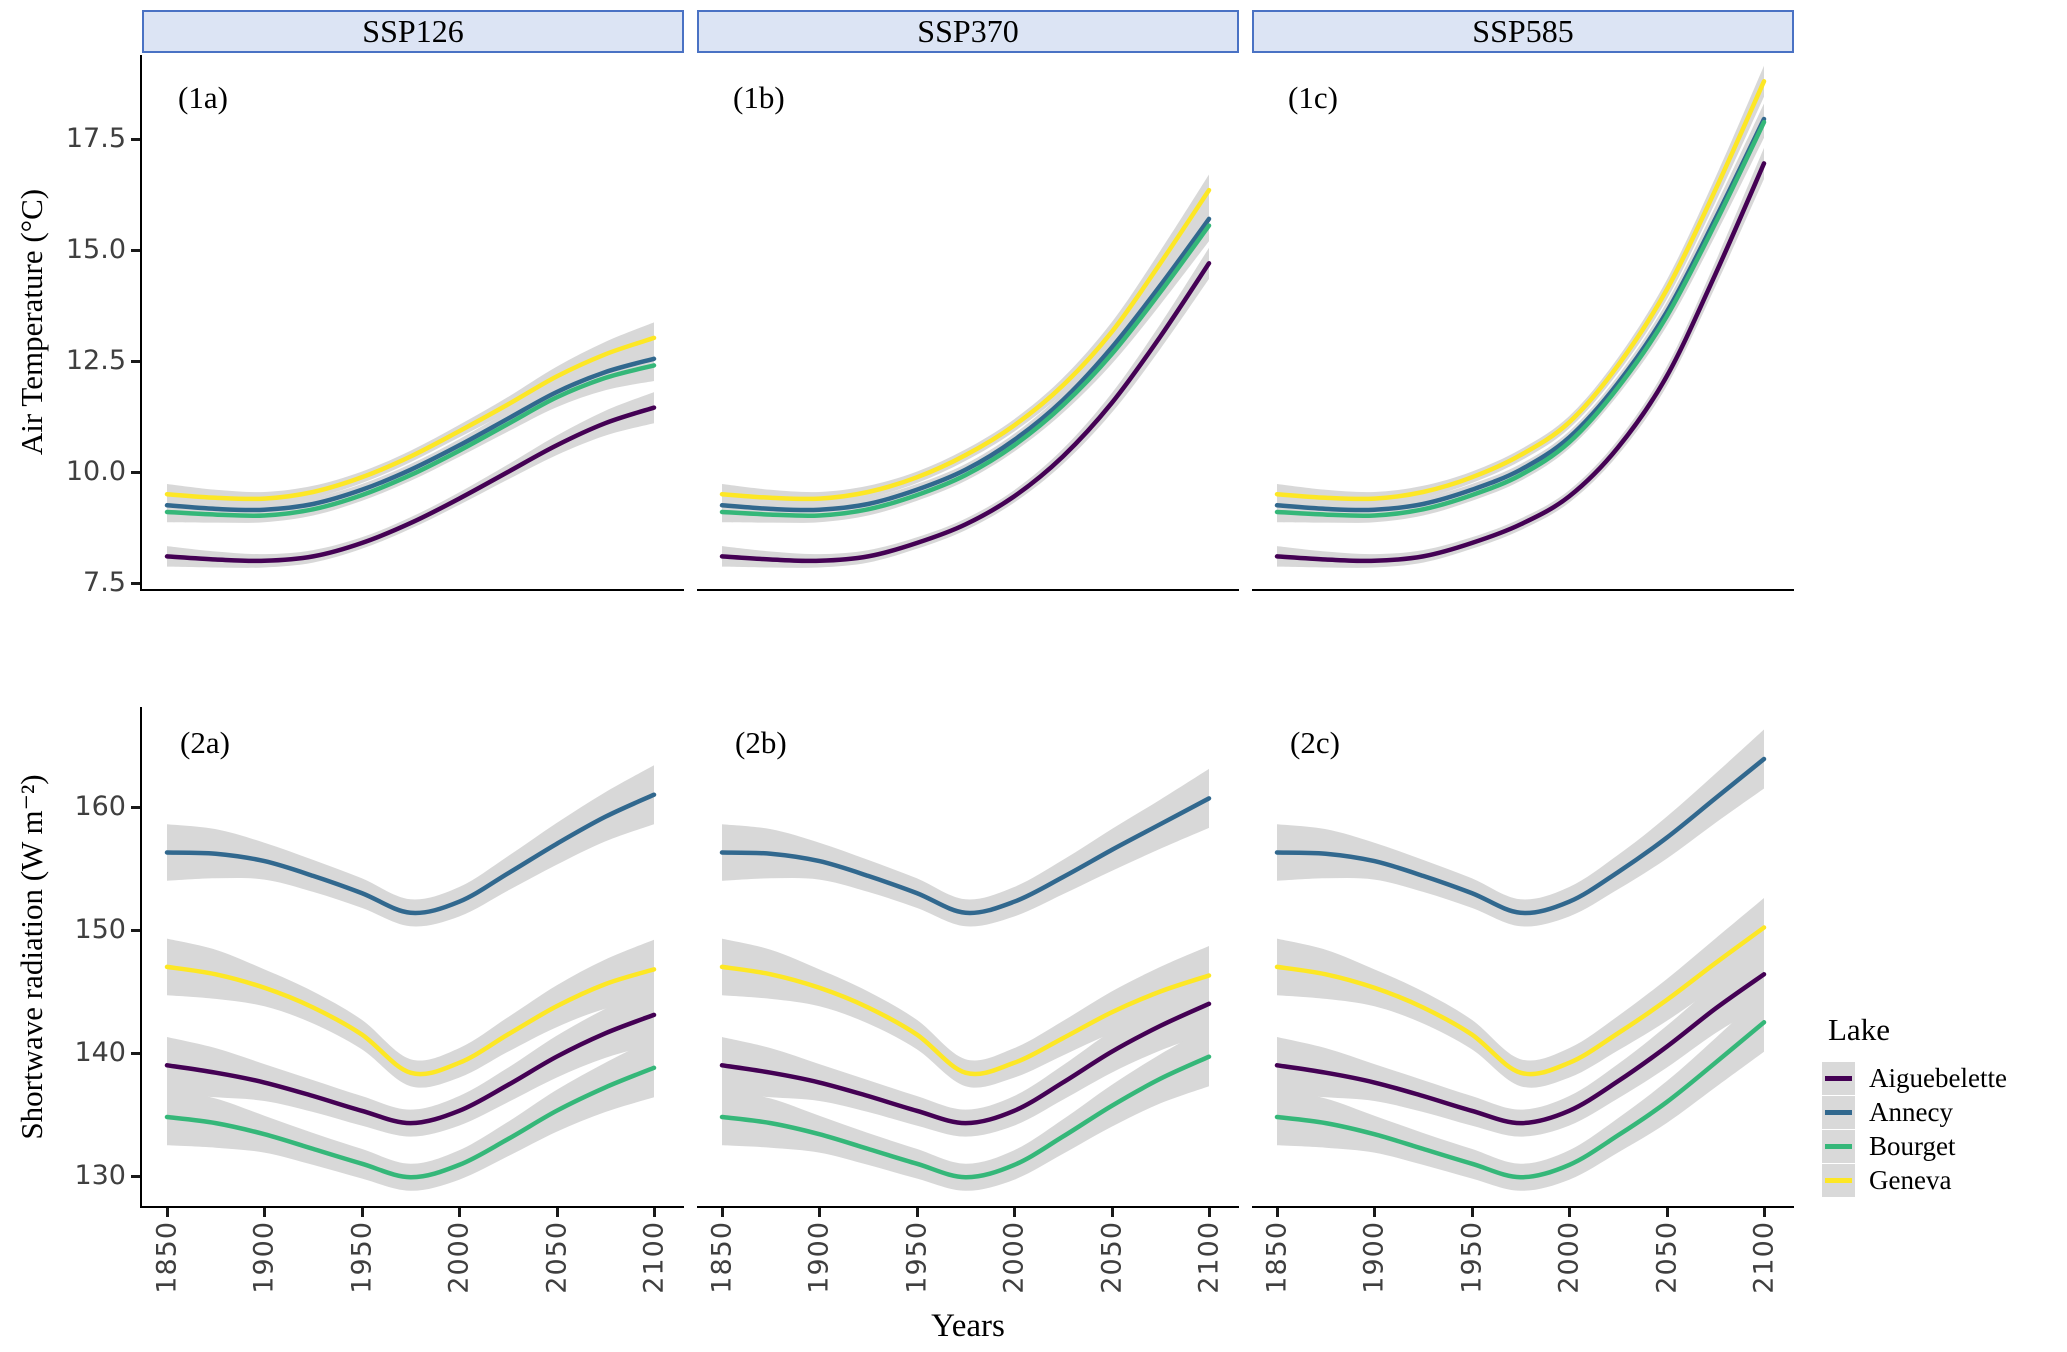 This screenshot has height=1352, width=2067. I want to click on trend-line-aiguebelette-2b, so click(965, 1063).